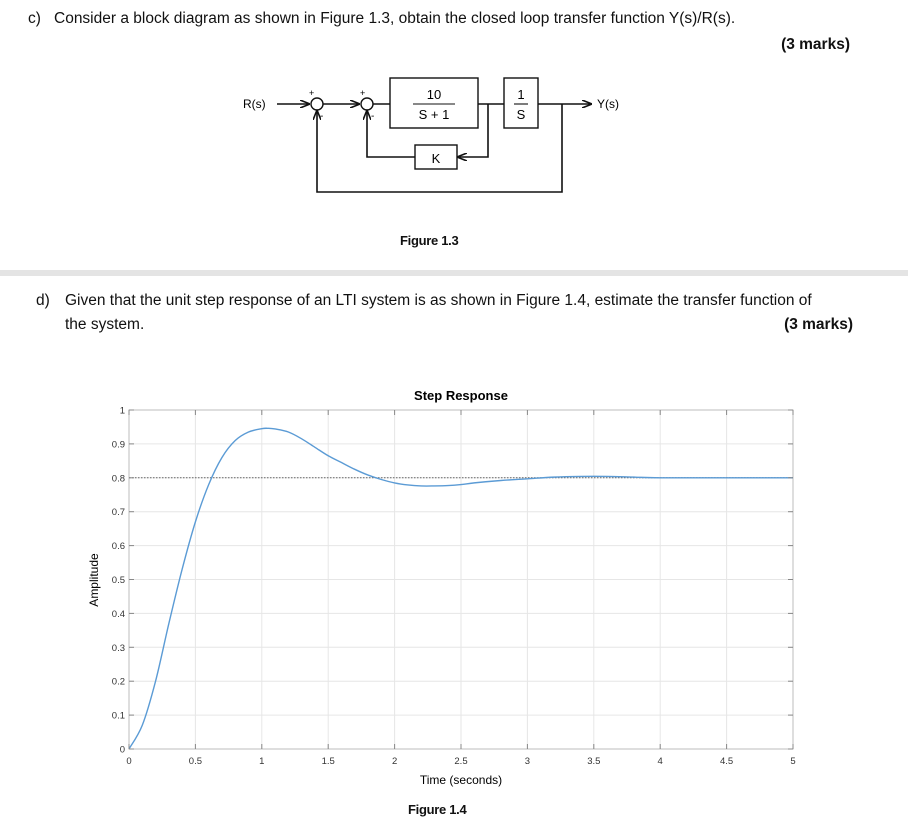 The width and height of the screenshot is (908, 832). I want to click on block-diagram: R(s) + - + - 10 S + 1 1 S Y(s) K, so click(431, 135).